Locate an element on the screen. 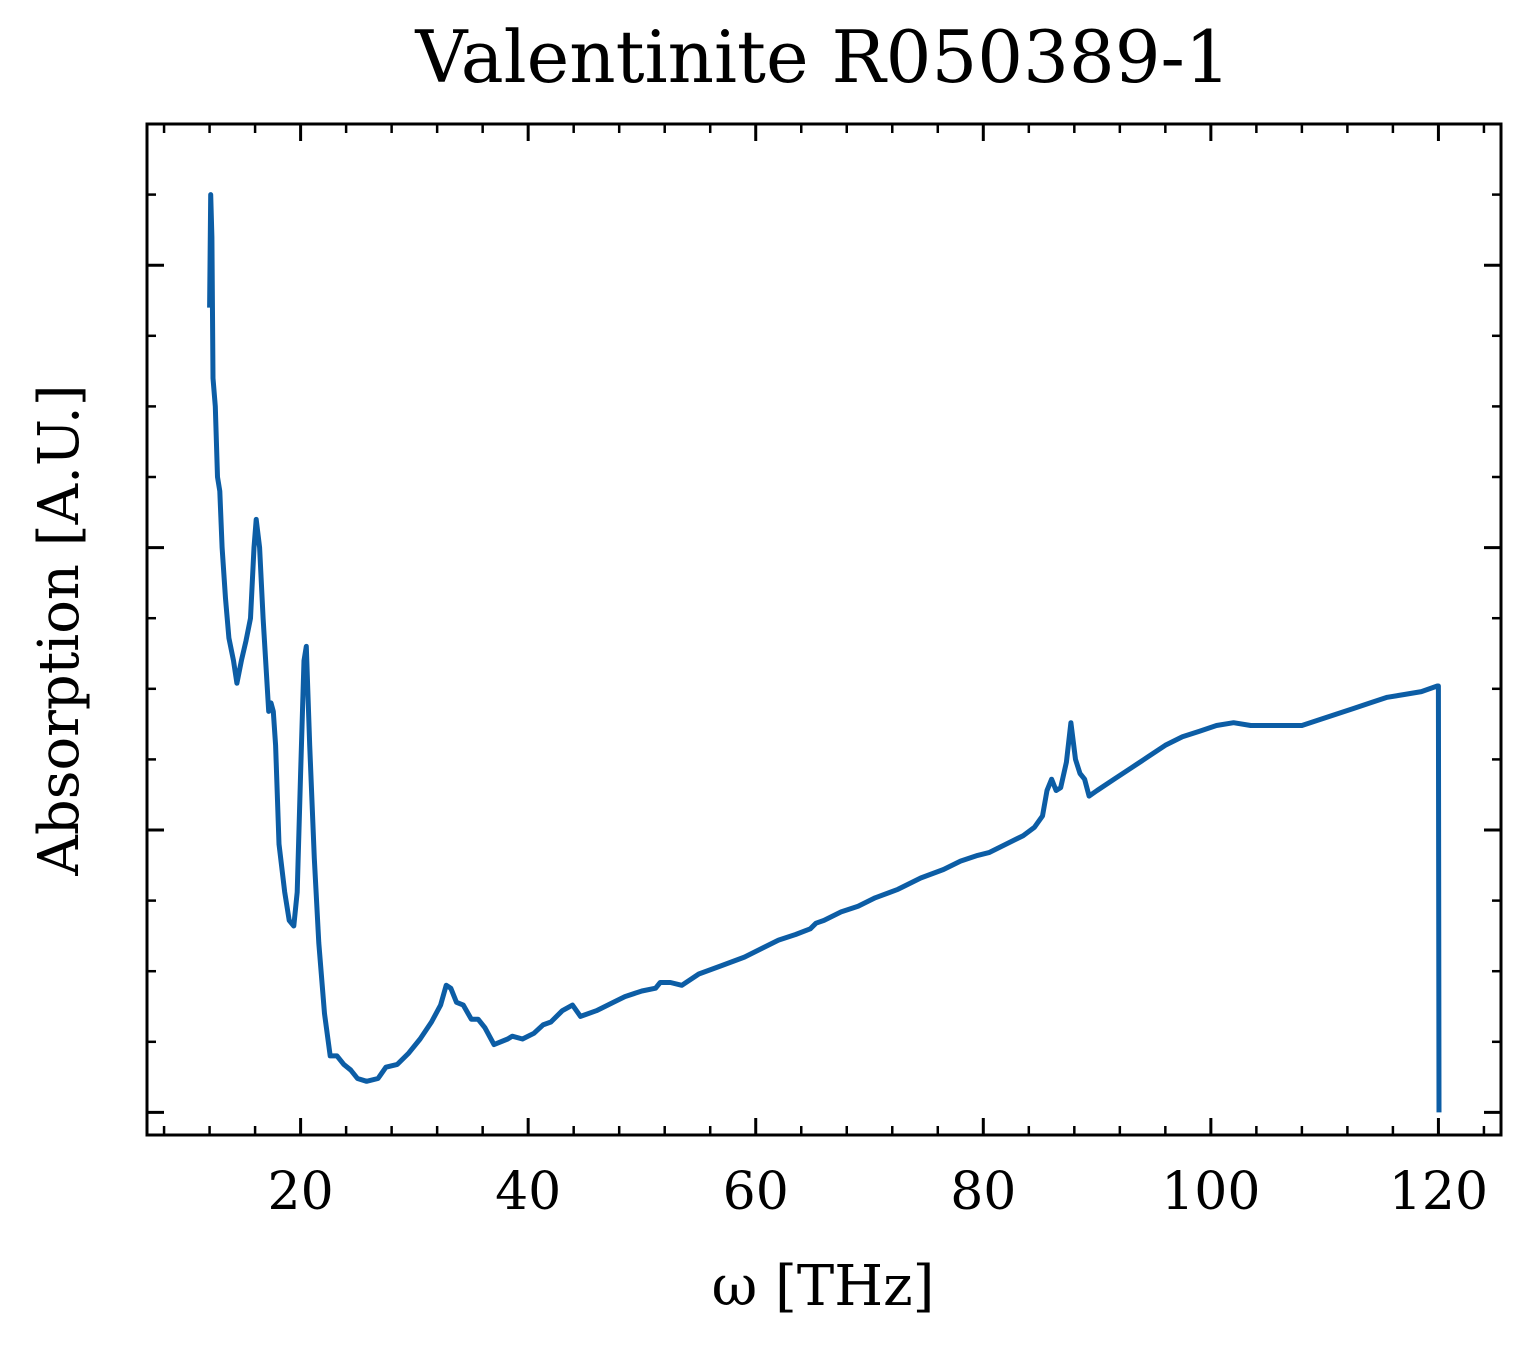 Image resolution: width=1527 pixels, height=1350 pixels. x-tick-labels: 20 40 60 80 100 120 is located at coordinates (878, 1192).